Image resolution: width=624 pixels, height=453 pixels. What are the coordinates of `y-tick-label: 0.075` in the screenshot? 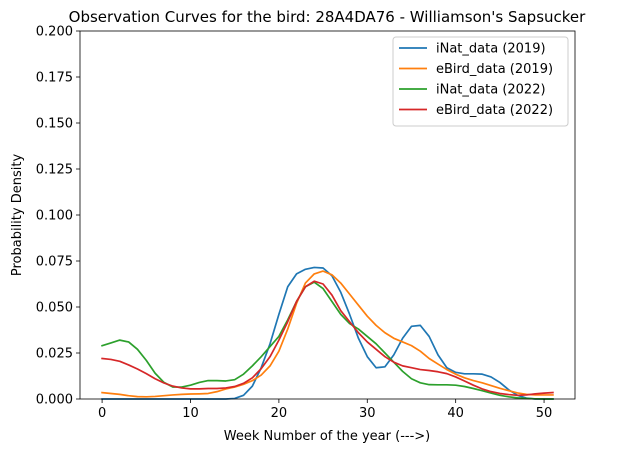 It's located at (54, 262).